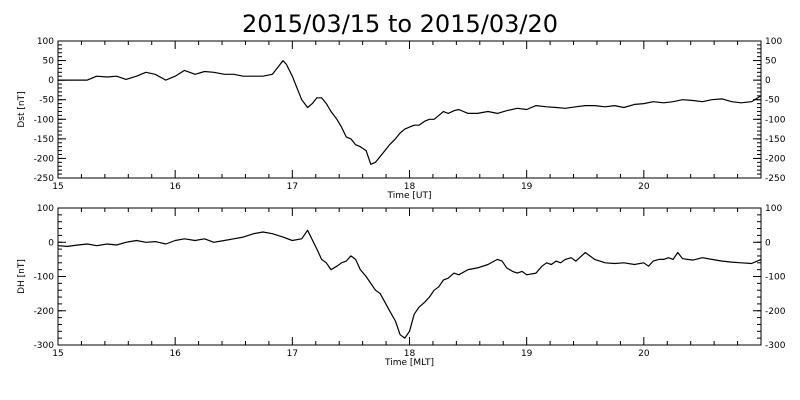 Image resolution: width=800 pixels, height=400 pixels. Describe the element at coordinates (775, 140) in the screenshot. I see `y-tick-label-right: -150` at that location.